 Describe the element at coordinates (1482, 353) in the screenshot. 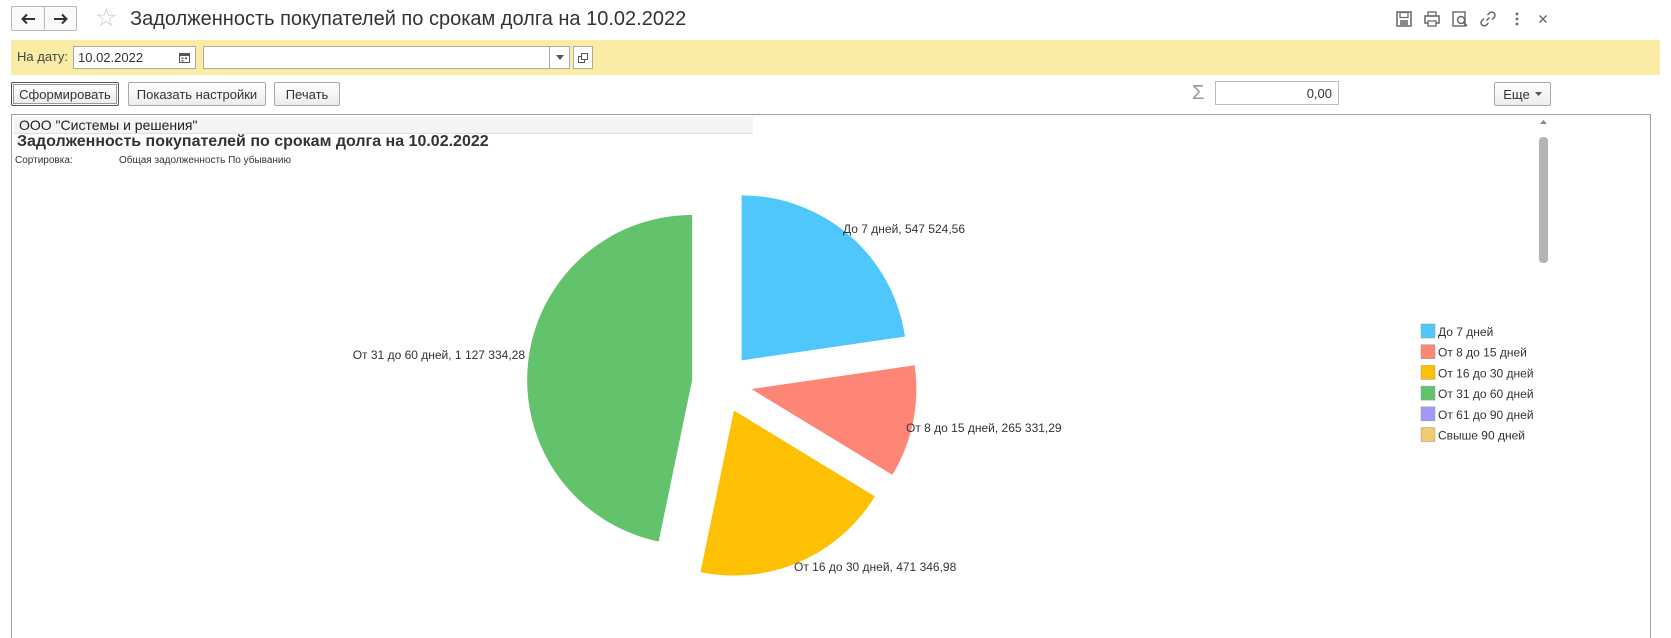

I see `legend-label: От 8 до 15 дней` at that location.